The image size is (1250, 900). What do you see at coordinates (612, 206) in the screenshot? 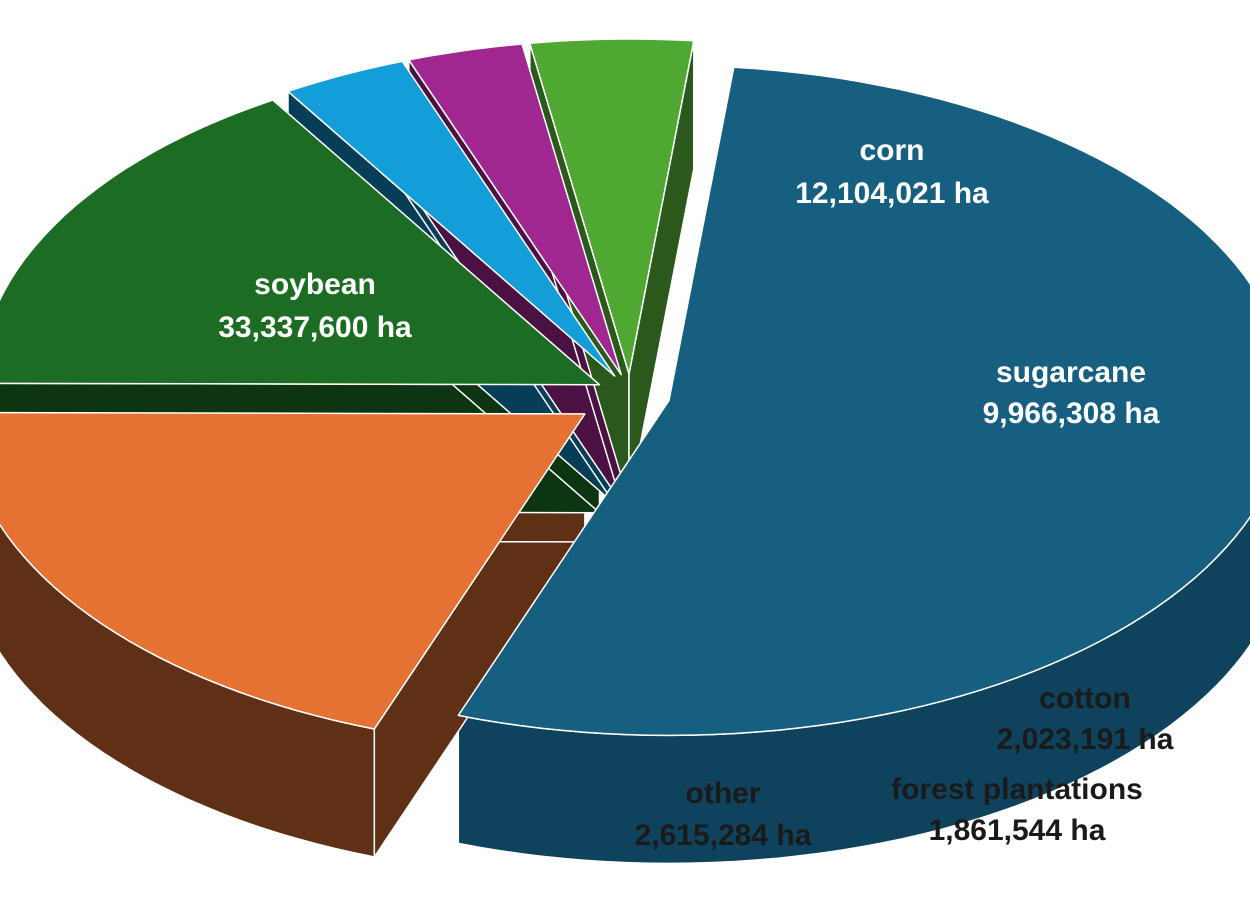
I see `other-slice-top` at bounding box center [612, 206].